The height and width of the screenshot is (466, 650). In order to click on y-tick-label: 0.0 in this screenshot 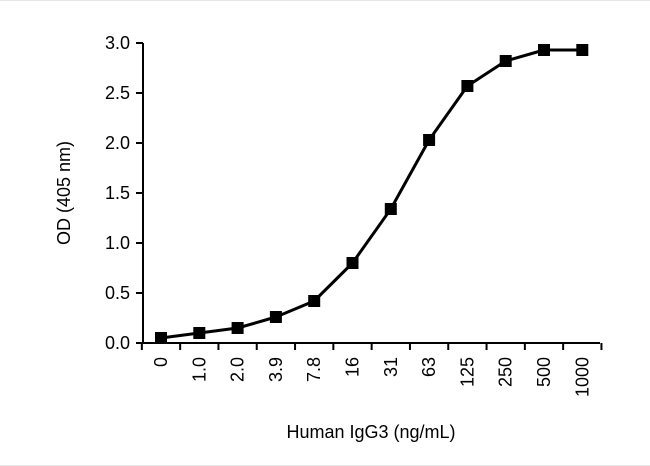, I will do `click(117, 343)`.